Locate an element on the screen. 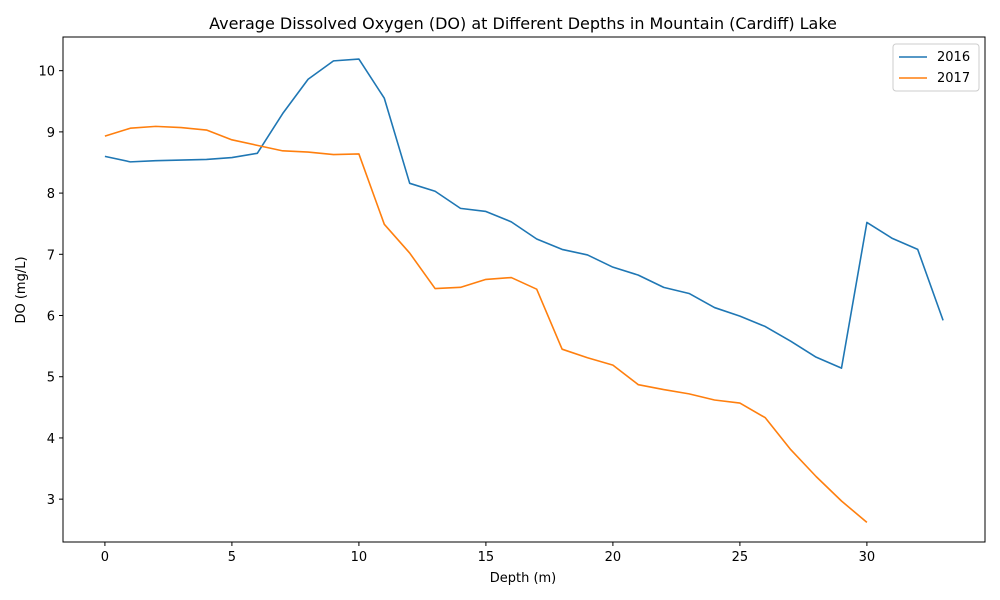  y-tick-label: 10 is located at coordinates (46, 72).